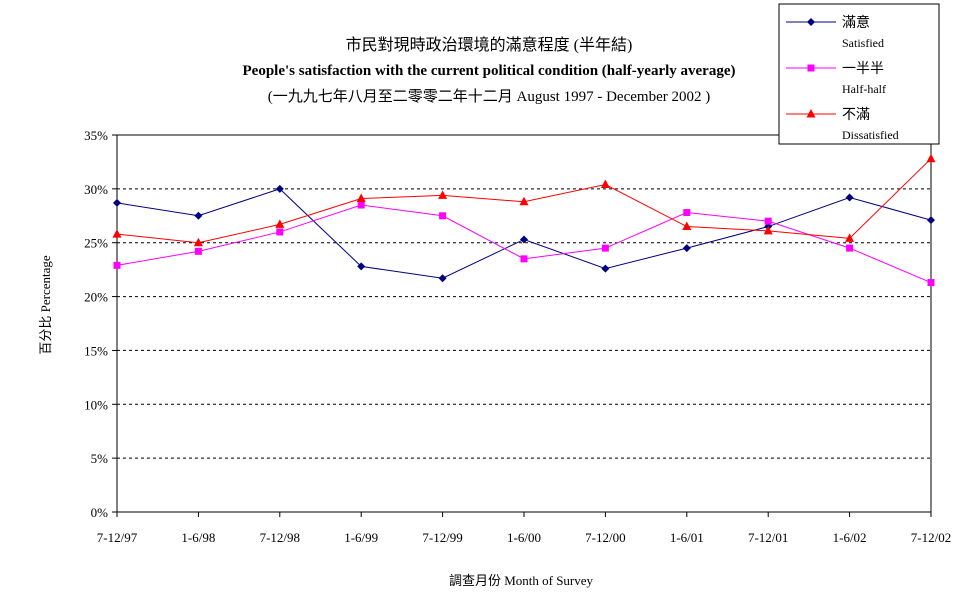  I want to click on x-tick-label: 7-12/99, so click(442, 537).